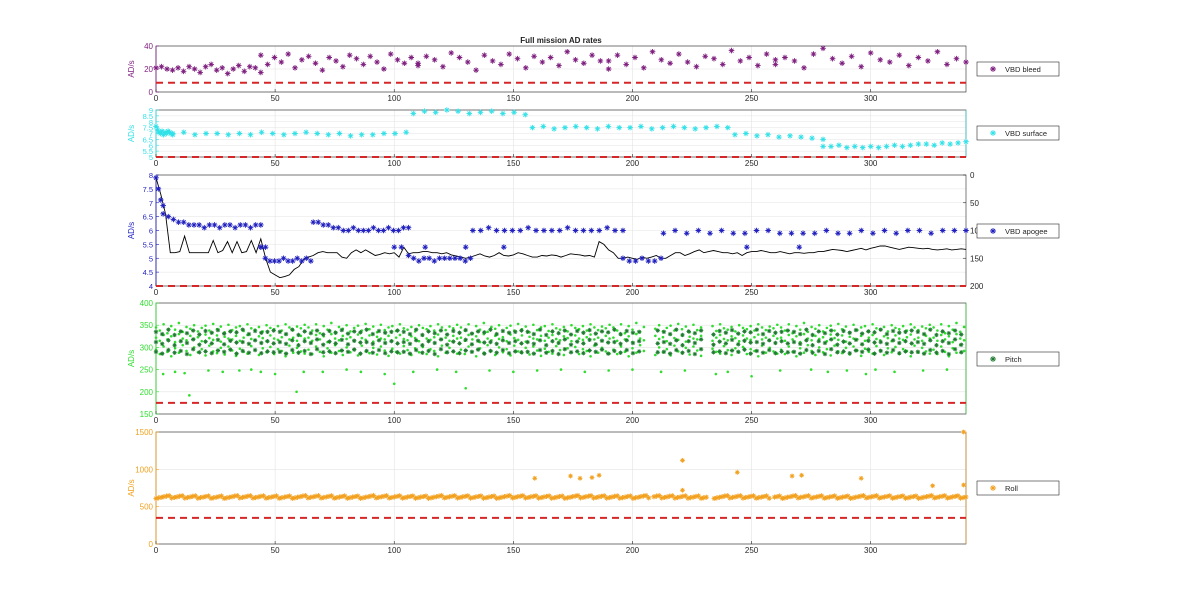  What do you see at coordinates (977, 258) in the screenshot?
I see `y2-tick-label: 150` at bounding box center [977, 258].